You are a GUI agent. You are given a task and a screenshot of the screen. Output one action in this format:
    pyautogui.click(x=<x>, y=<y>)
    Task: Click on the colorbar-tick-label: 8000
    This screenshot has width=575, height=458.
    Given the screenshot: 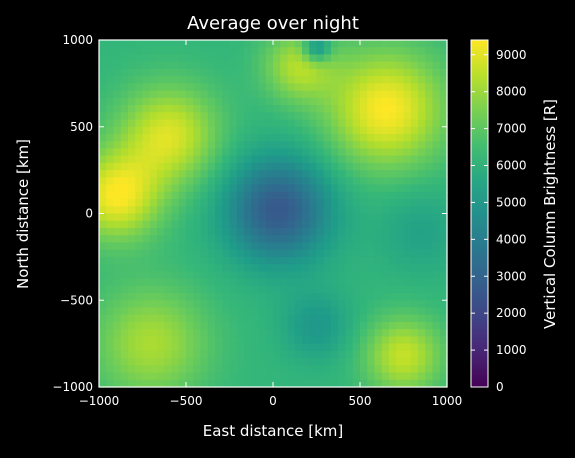 What is the action you would take?
    pyautogui.click(x=511, y=92)
    